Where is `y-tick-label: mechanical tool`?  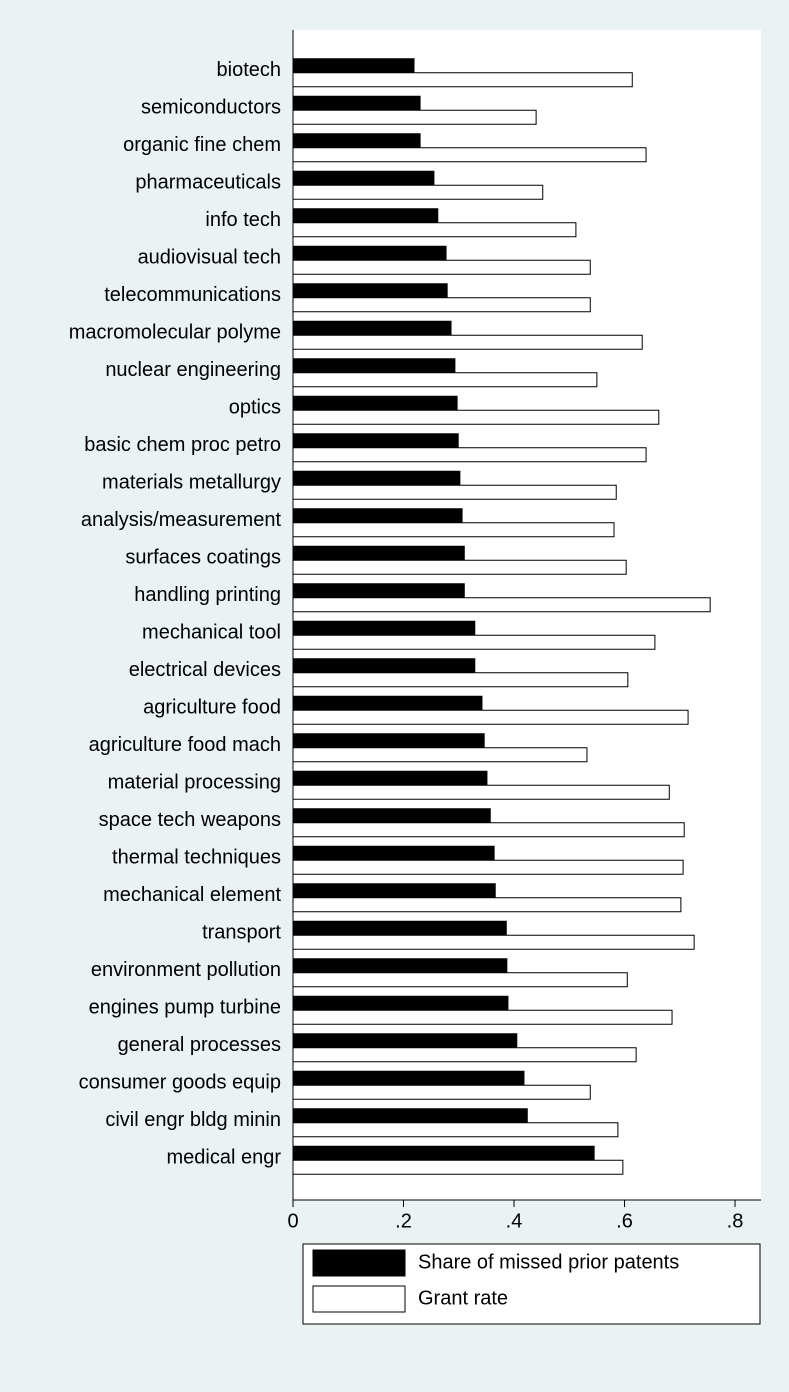
y-tick-label: mechanical tool is located at coordinates (211, 633).